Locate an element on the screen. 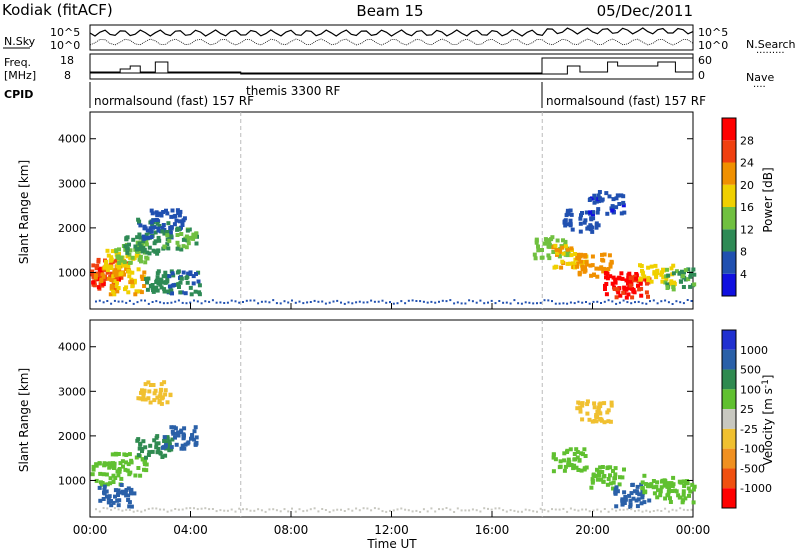  power-colorbar: 28 24 20 16 12 8 4 is located at coordinates (737, 207).